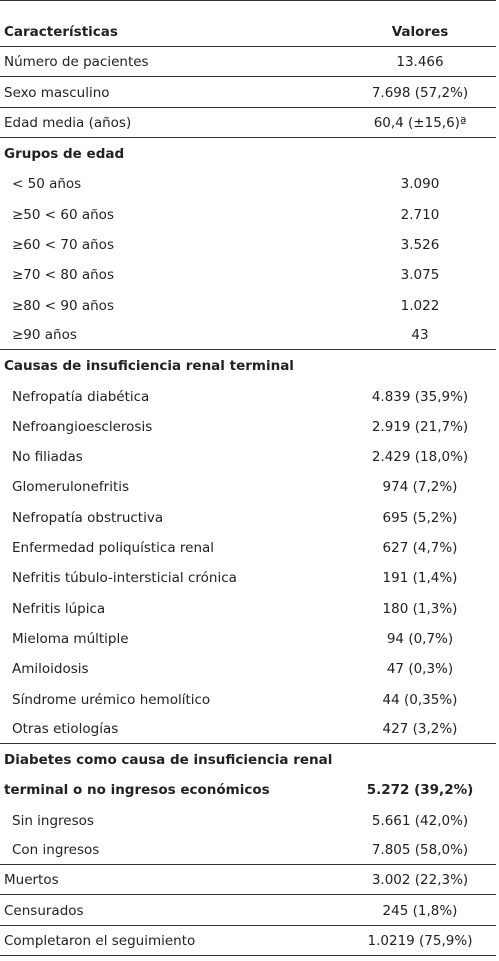 The image size is (499, 961). Describe the element at coordinates (82, 426) in the screenshot. I see `cell-label: Nefroangioesclerosis` at that location.